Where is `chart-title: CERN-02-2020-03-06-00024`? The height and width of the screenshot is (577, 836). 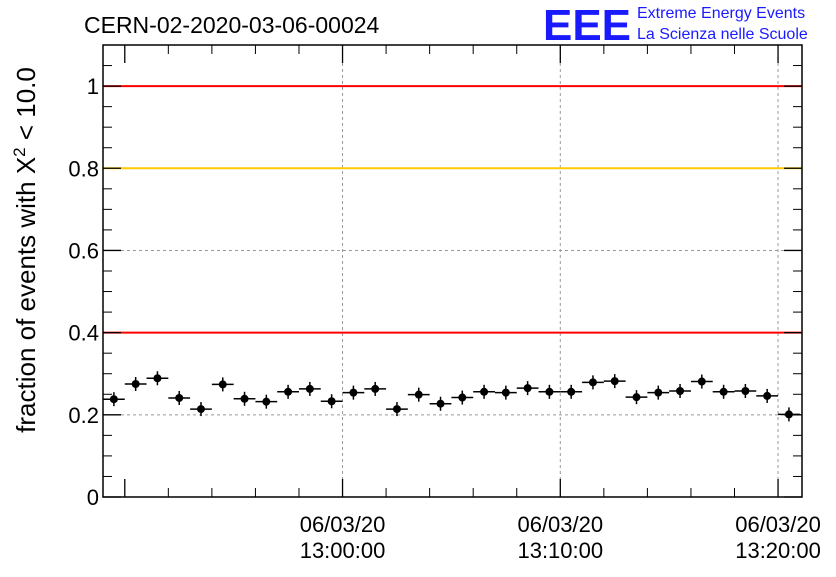
chart-title: CERN-02-2020-03-06-00024 is located at coordinates (232, 25).